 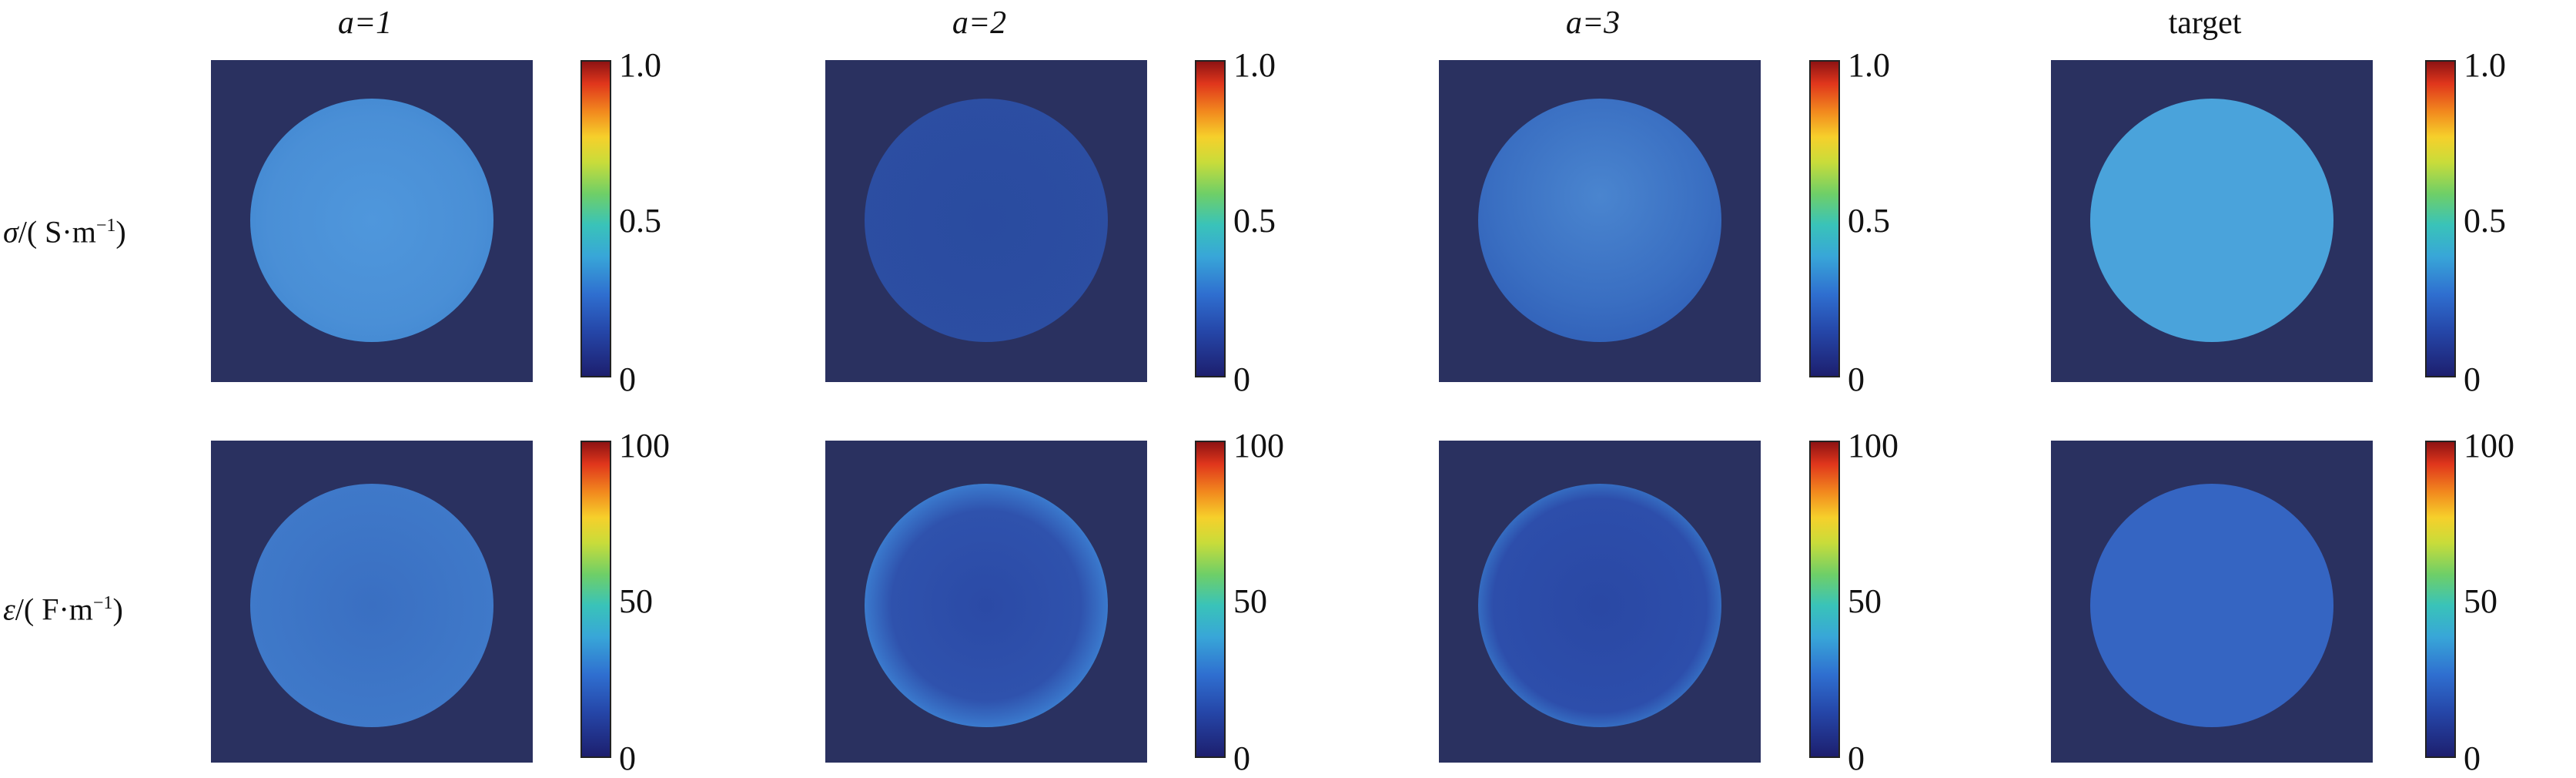 I want to click on panel-epsilon-a1, so click(x=372, y=602).